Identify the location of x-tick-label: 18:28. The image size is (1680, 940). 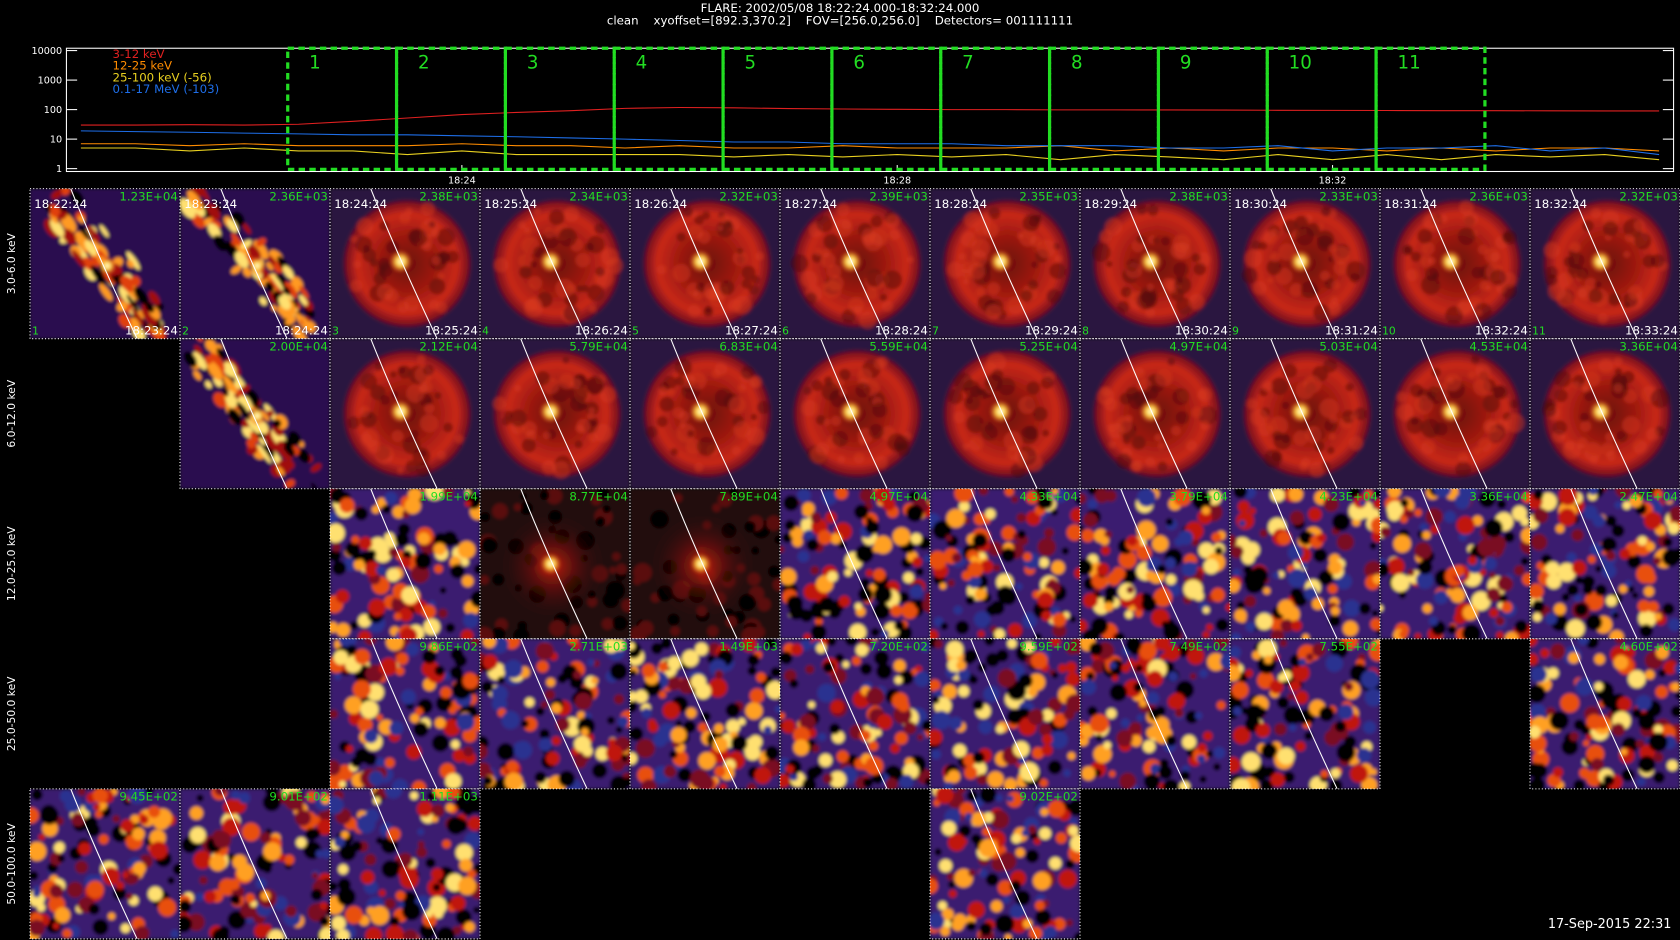
(897, 180).